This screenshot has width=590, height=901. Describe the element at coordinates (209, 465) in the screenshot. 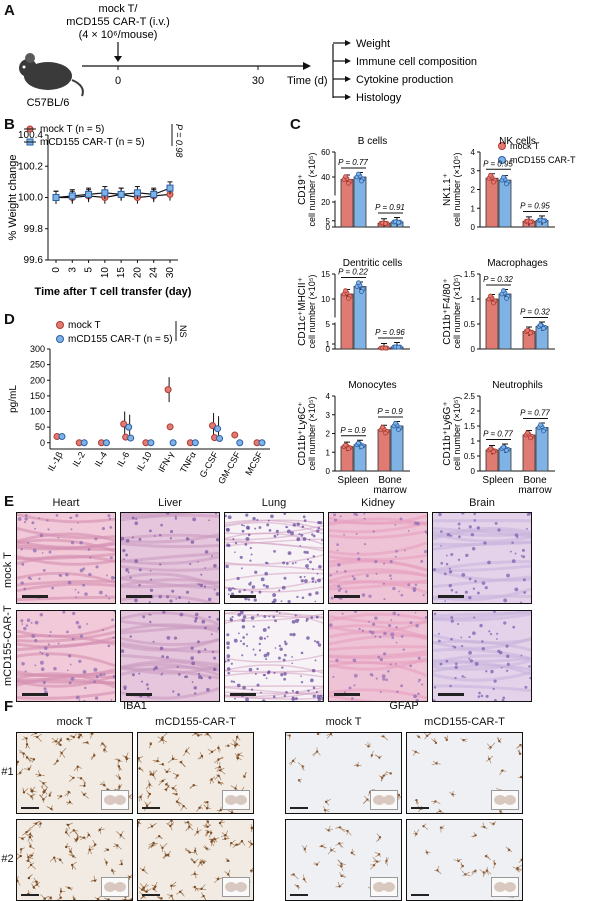

I see `x-category-label: G-CSF` at that location.